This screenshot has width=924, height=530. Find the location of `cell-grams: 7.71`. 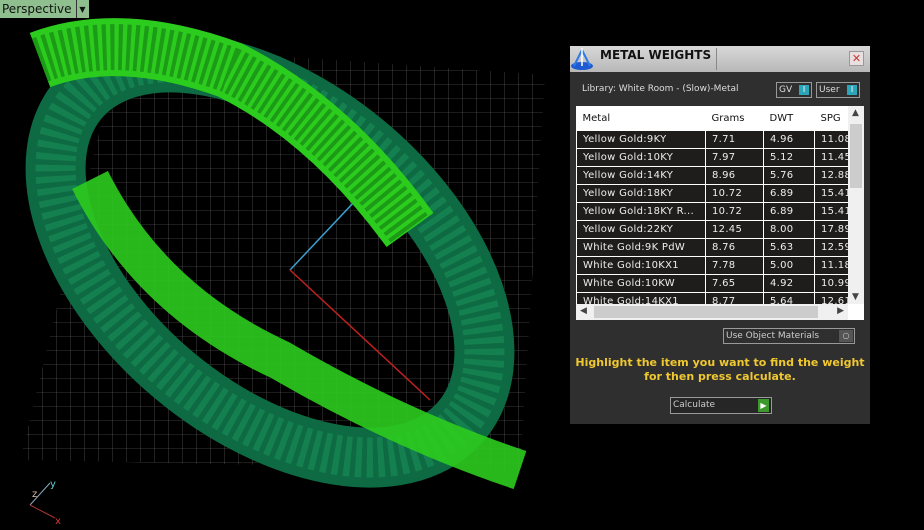

cell-grams: 7.71 is located at coordinates (734, 139).